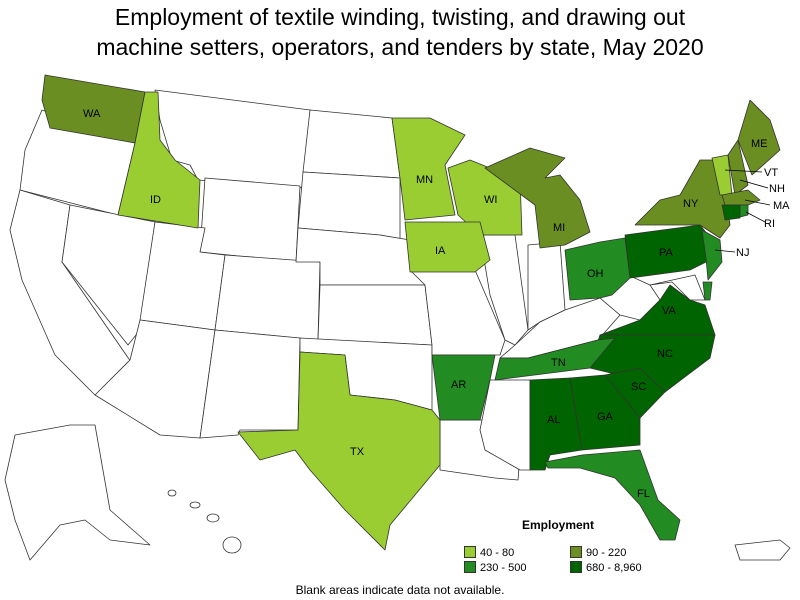  I want to click on state-CT, so click(731, 212).